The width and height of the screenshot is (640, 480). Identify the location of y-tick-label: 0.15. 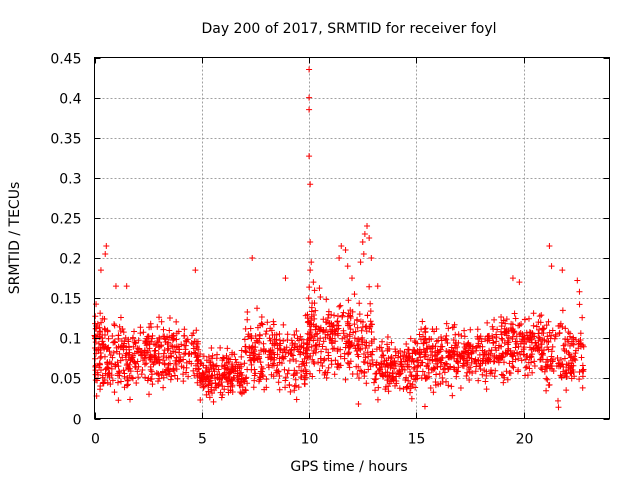
(65, 300).